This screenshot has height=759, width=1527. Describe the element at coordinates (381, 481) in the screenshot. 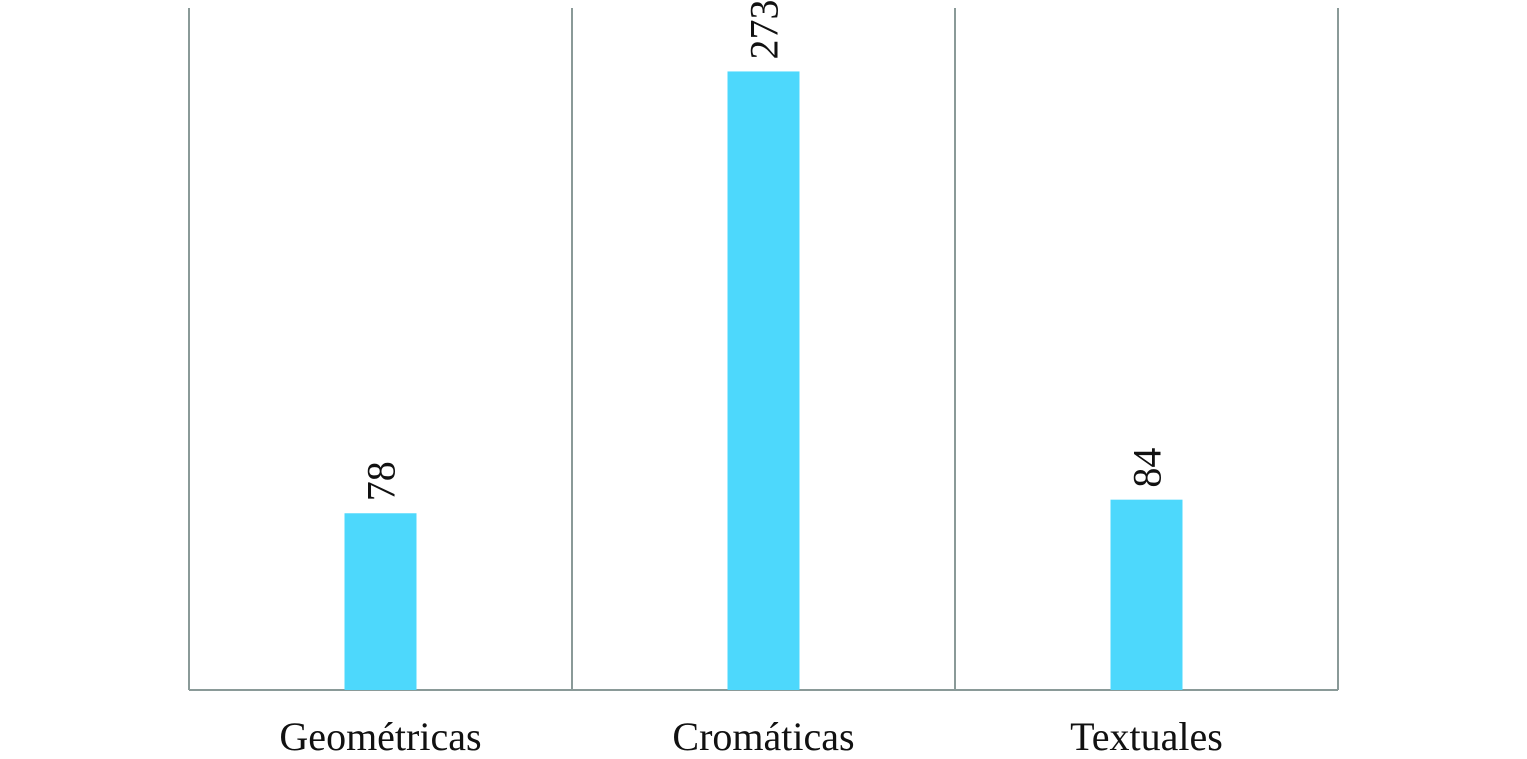

I see `bar-value-label: 78` at that location.